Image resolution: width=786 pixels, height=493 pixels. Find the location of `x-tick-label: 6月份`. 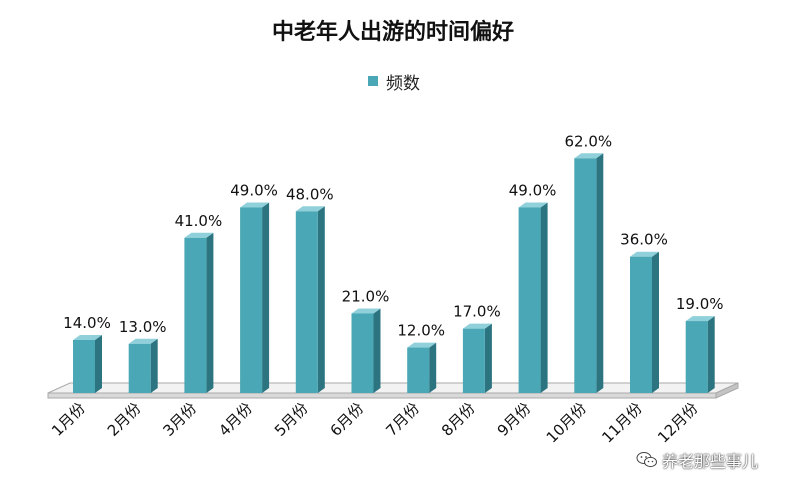

x-tick-label: 6月份 is located at coordinates (347, 419).